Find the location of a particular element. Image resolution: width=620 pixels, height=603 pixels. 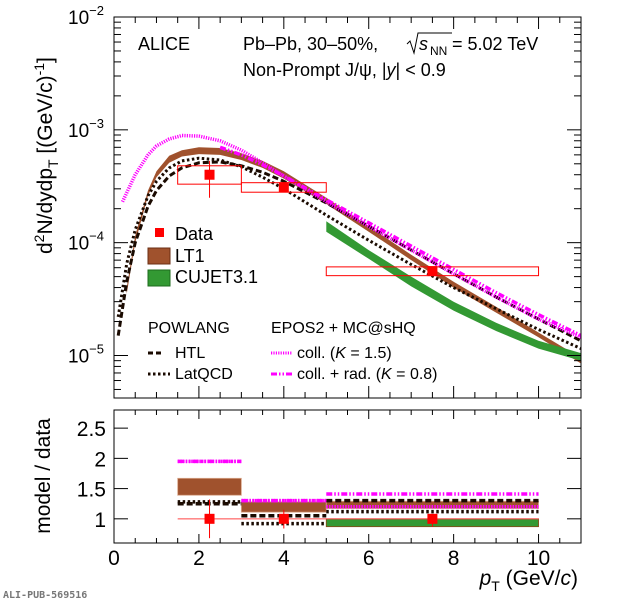

top-y-tick-label: 10⁻³ is located at coordinates (86, 129).